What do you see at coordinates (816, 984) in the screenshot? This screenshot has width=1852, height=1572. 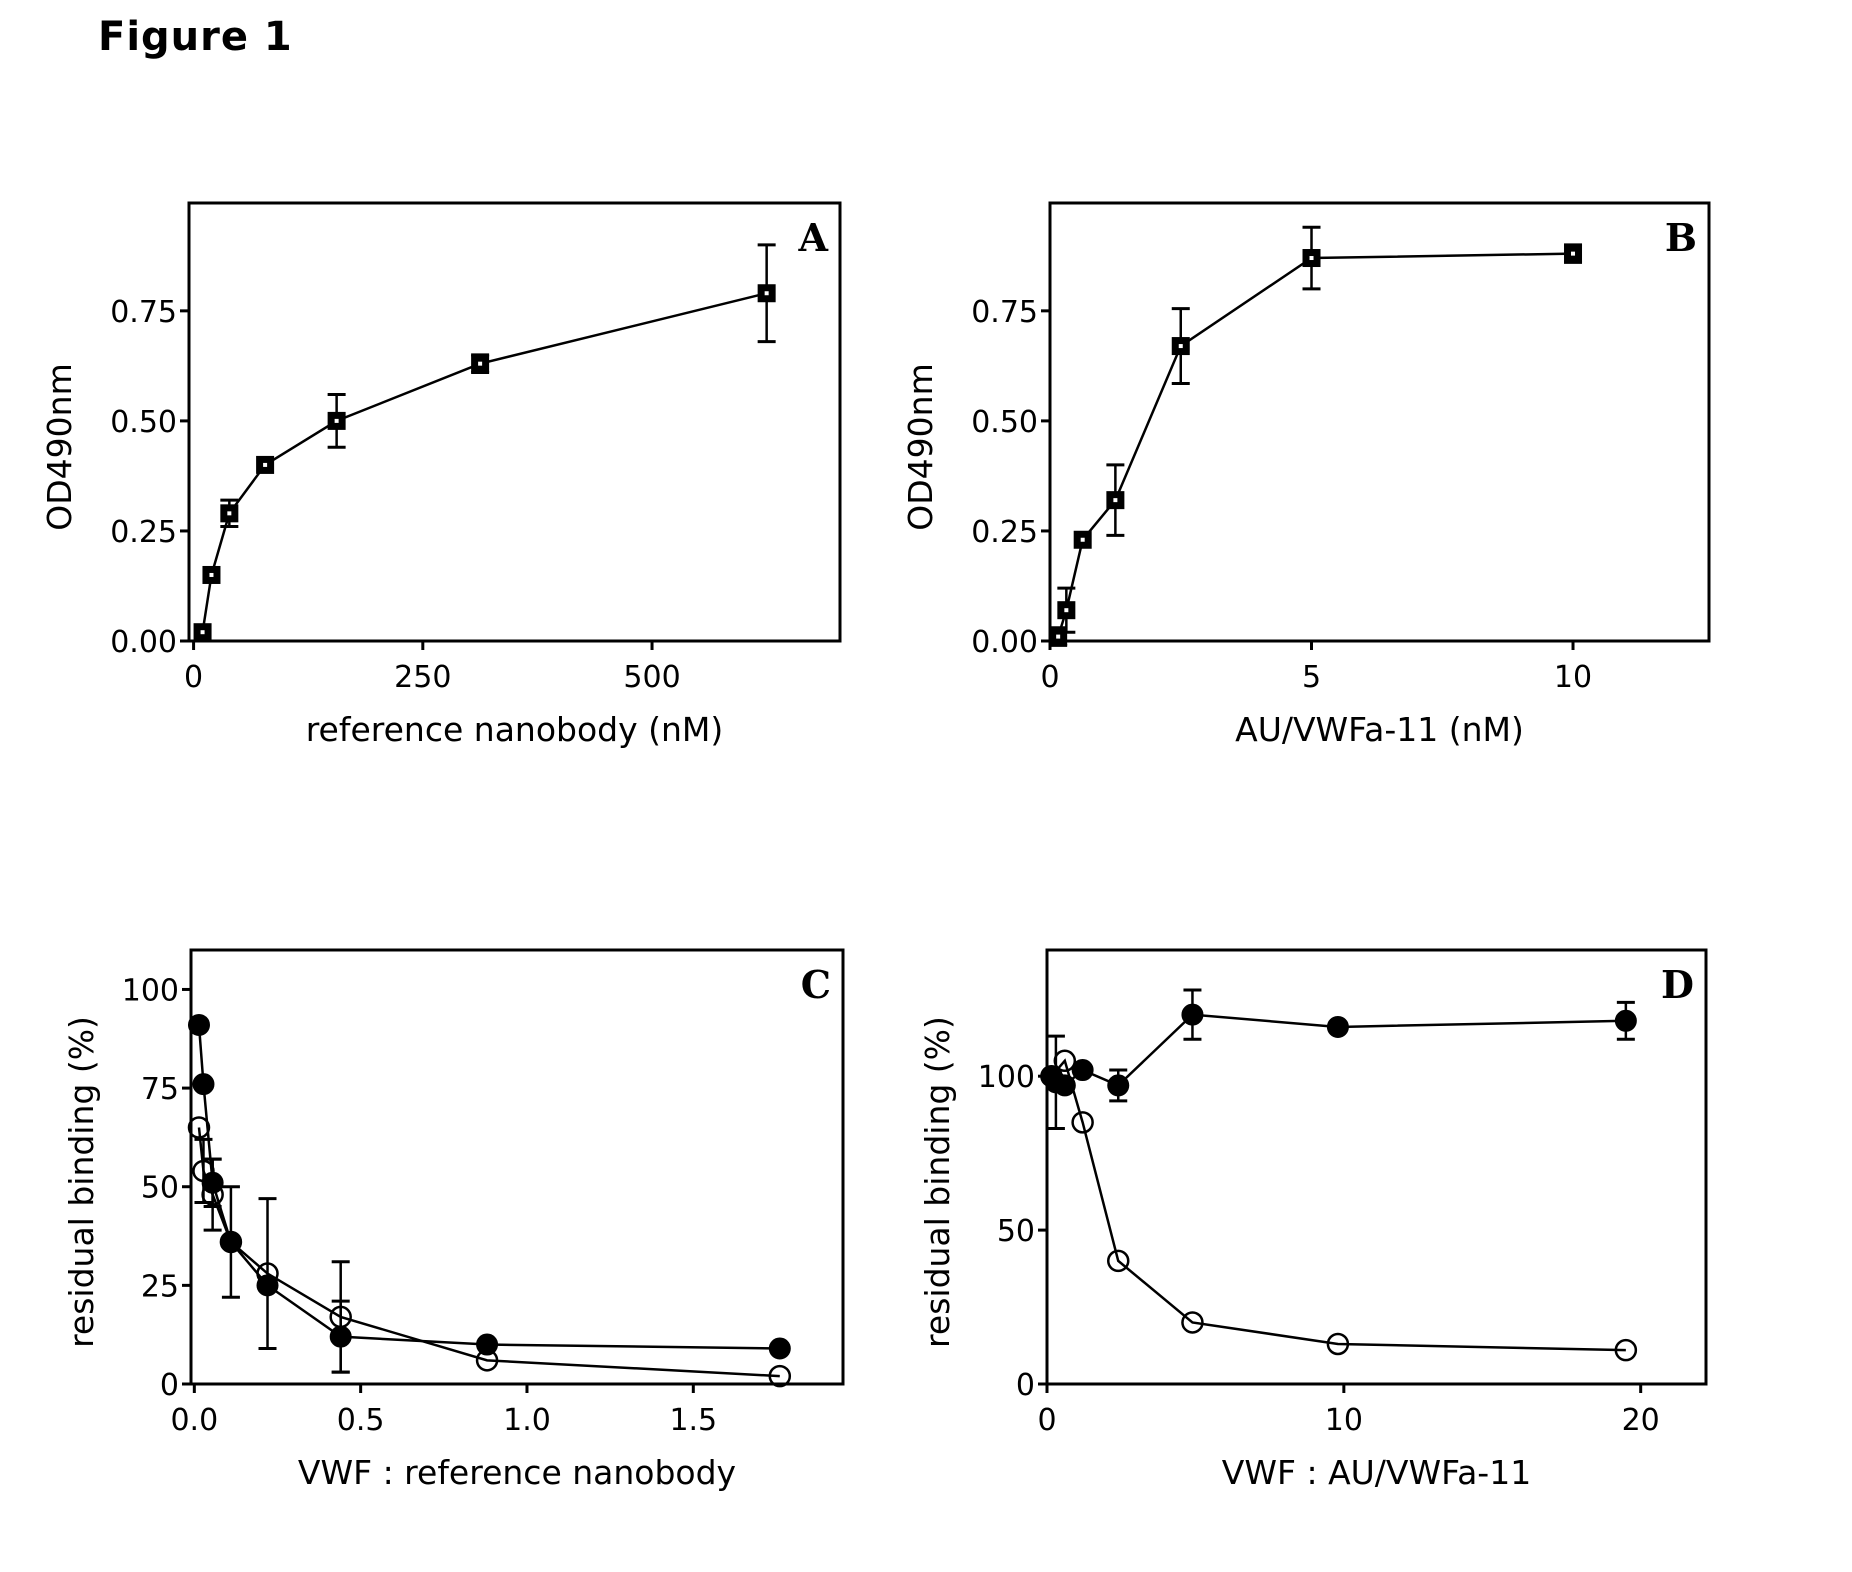 I see `panel-letter: C` at bounding box center [816, 984].